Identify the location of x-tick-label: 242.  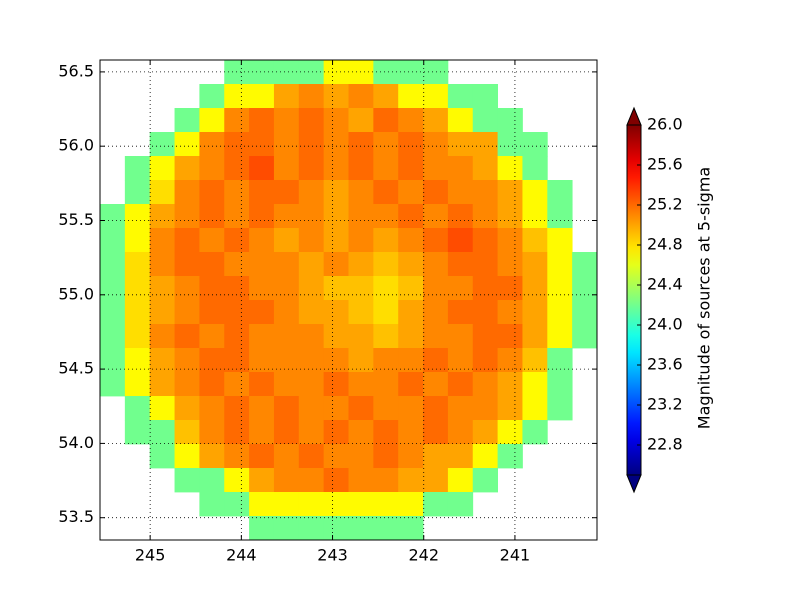
(423, 555).